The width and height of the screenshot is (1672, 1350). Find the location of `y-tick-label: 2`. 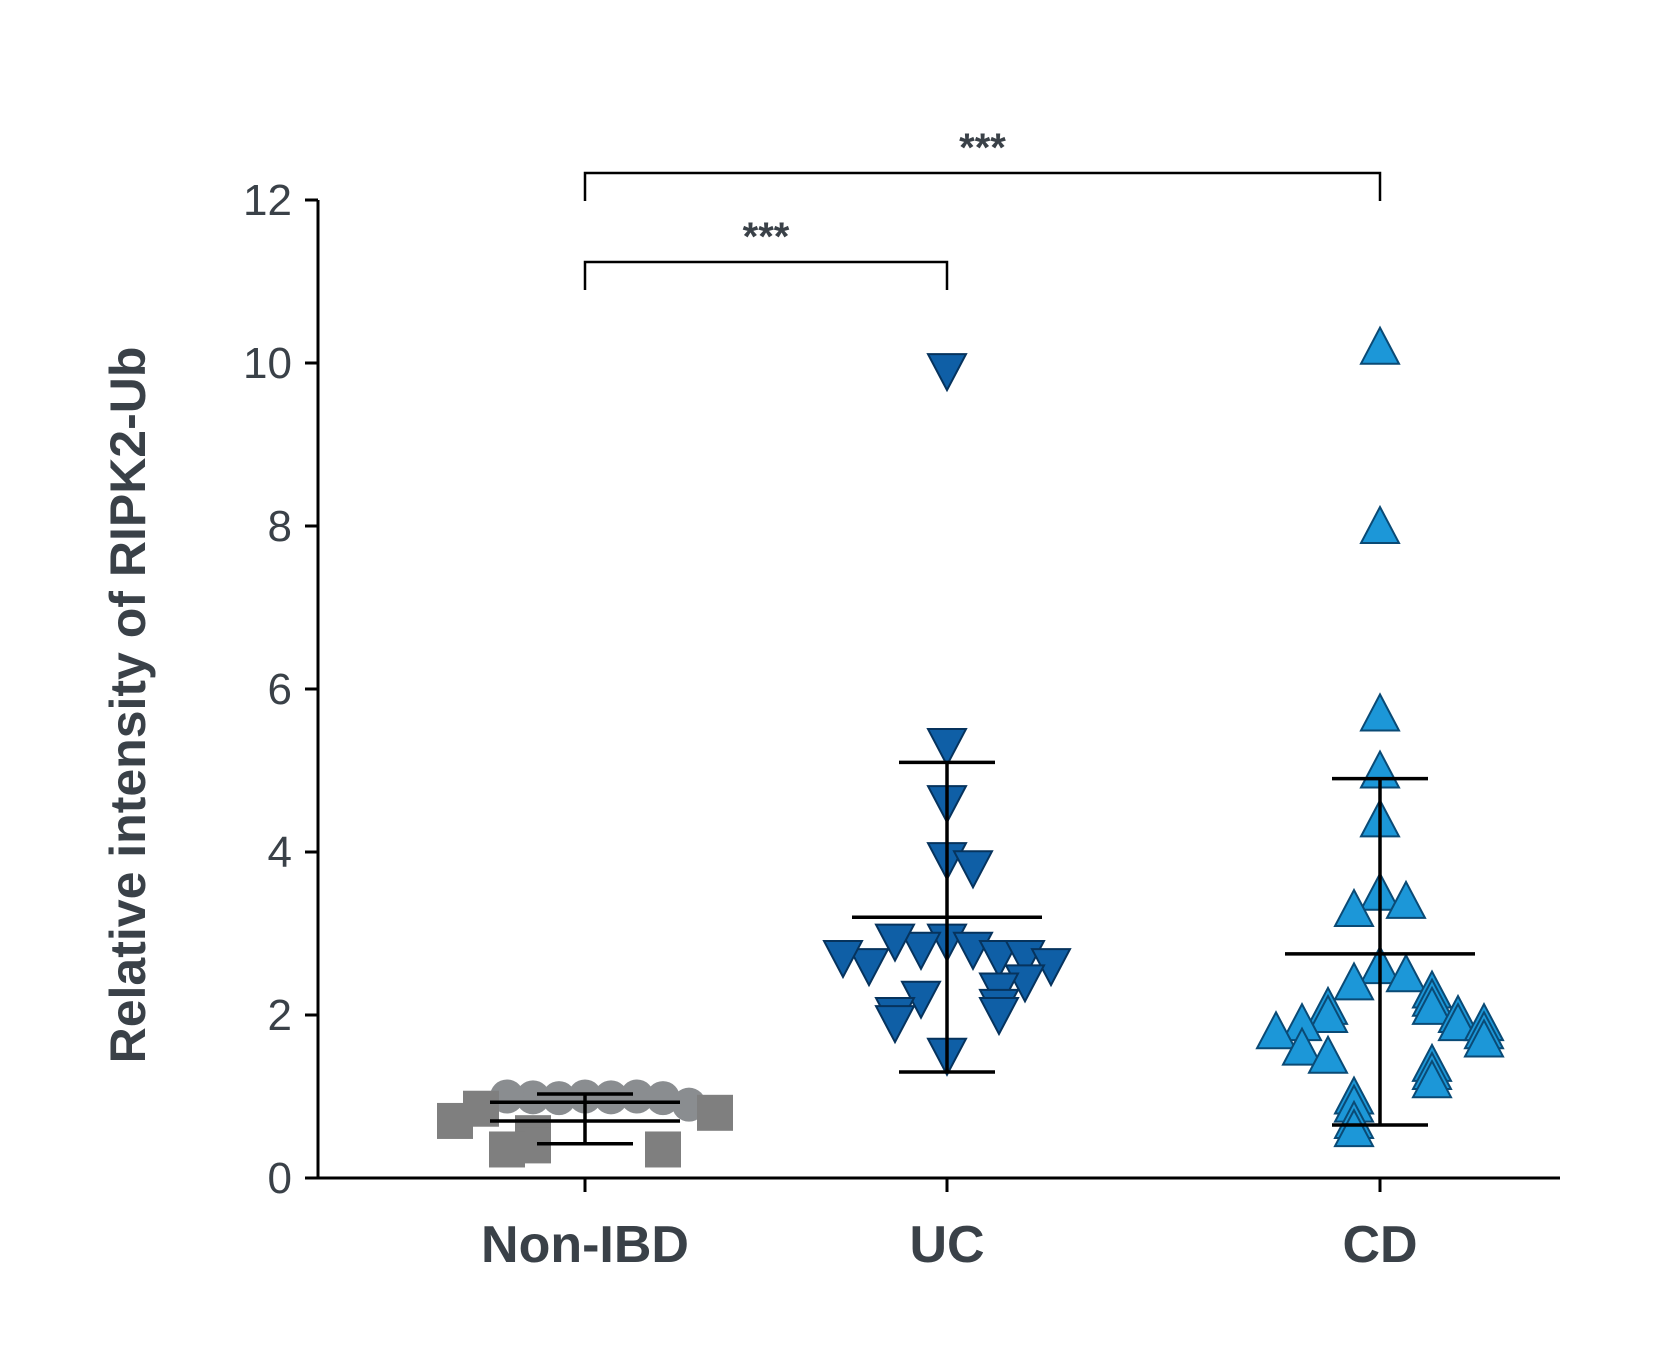

y-tick-label: 2 is located at coordinates (280, 1015).